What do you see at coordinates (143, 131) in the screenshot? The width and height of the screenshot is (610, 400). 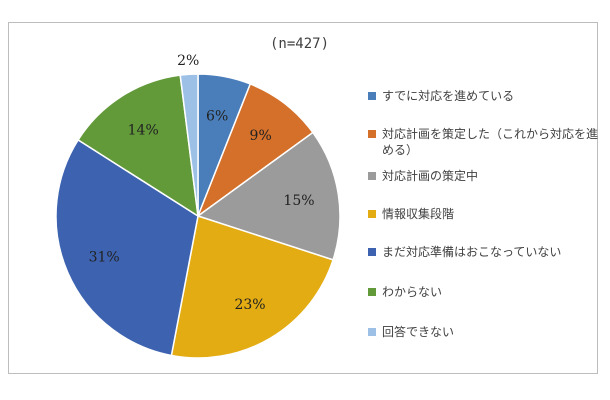 I see `slice-value-label: 14%` at bounding box center [143, 131].